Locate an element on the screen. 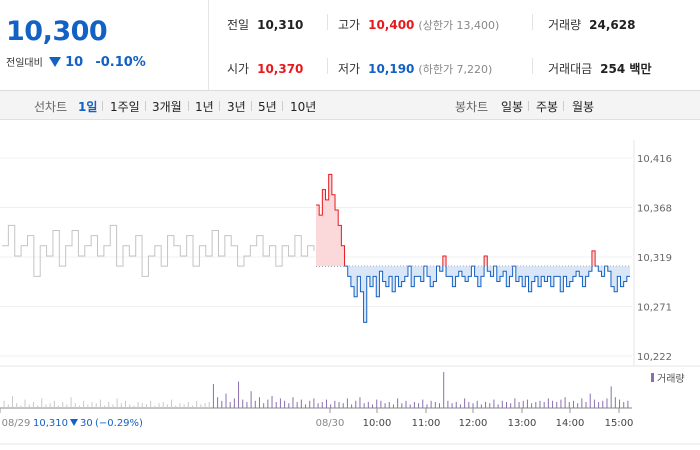 The height and width of the screenshot is (450, 700). previous-day-line is located at coordinates (158, 250).